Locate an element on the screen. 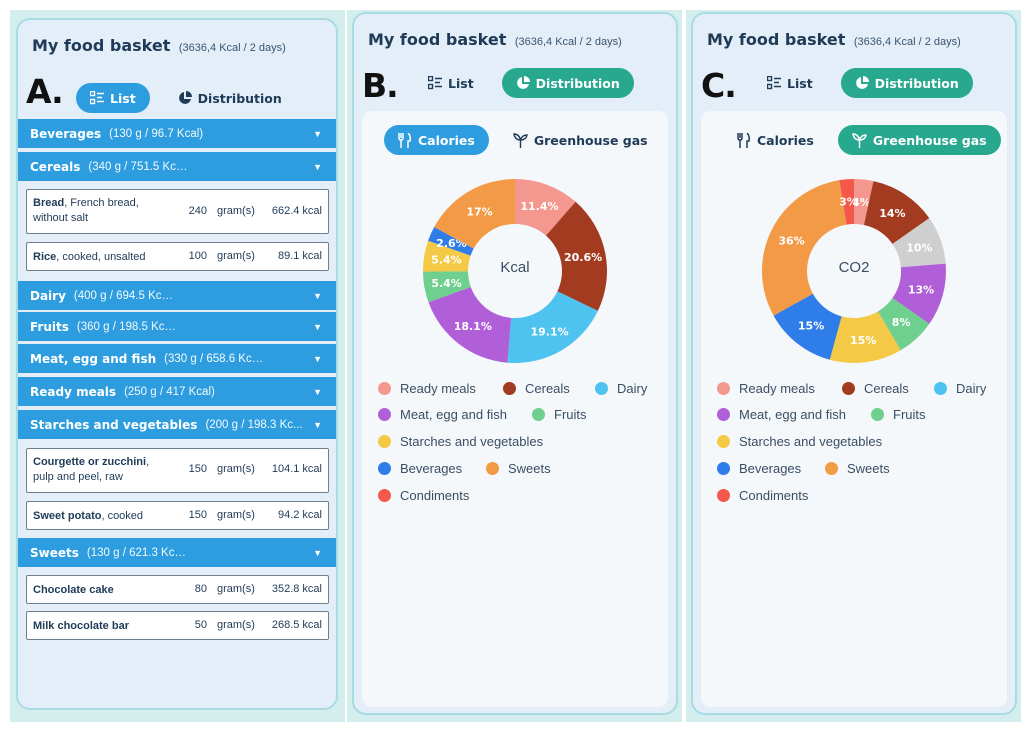 The image size is (1024, 730). food-item-kcal: 268.5 kcal is located at coordinates (296, 625).